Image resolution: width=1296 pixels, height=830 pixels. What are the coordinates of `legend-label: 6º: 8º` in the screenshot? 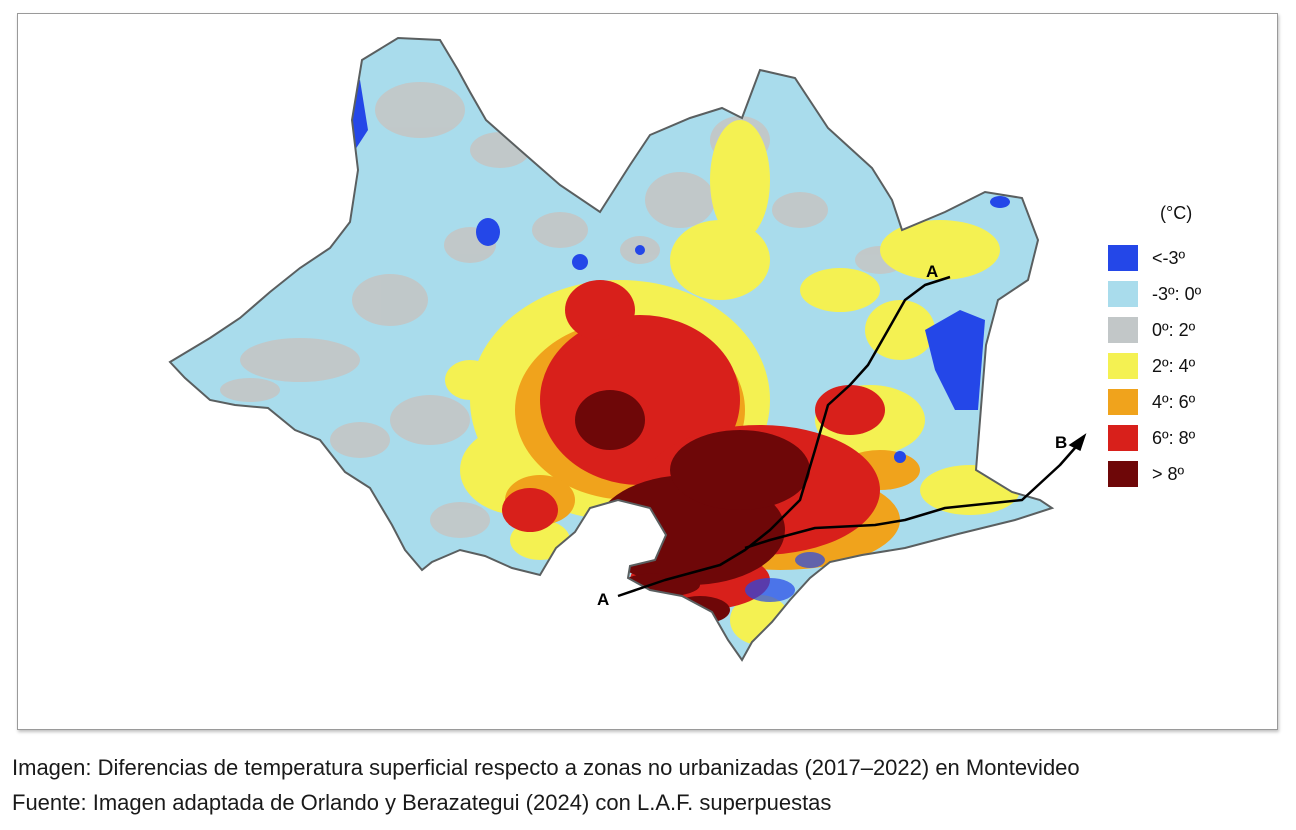 It's located at (1174, 437).